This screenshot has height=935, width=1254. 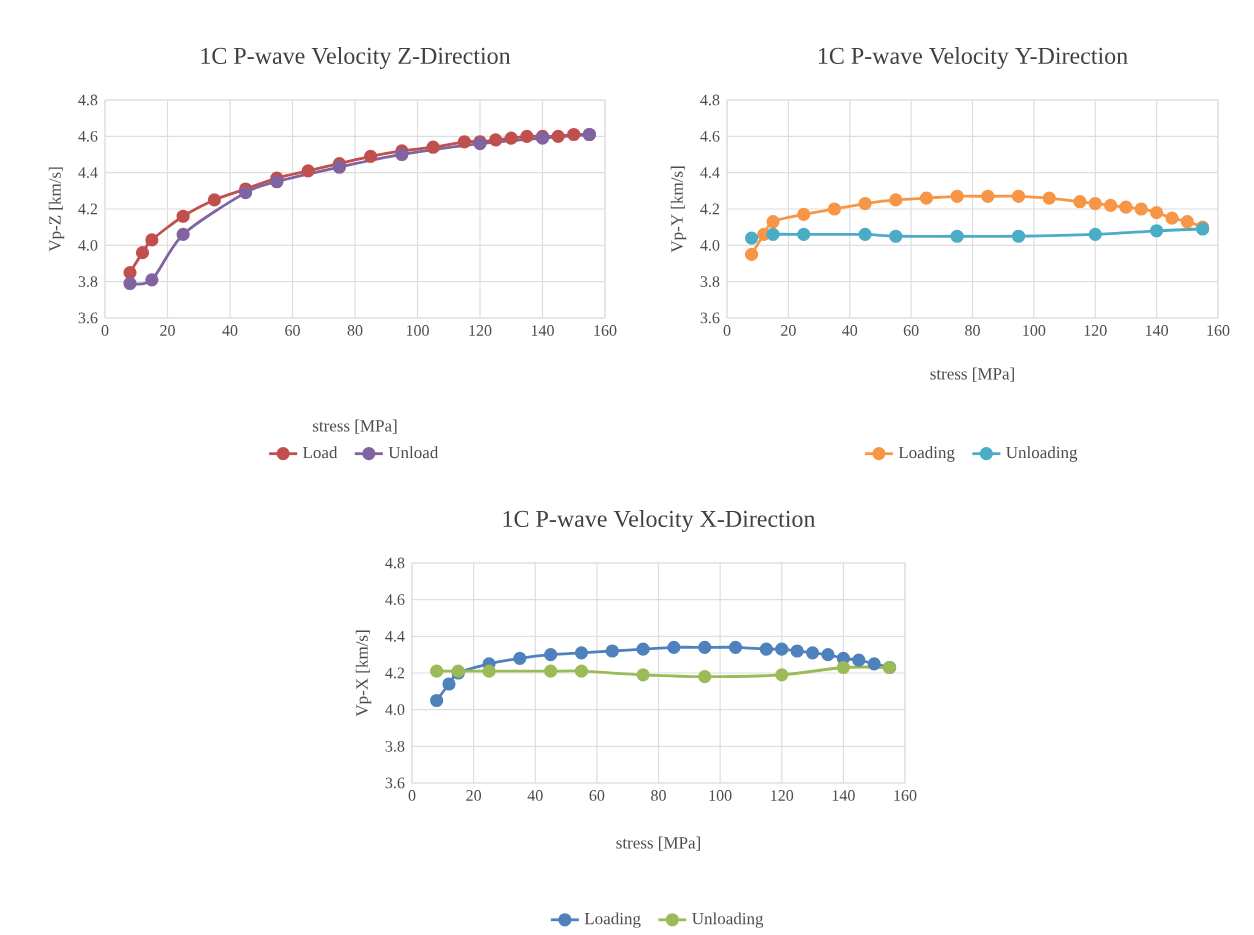 What do you see at coordinates (413, 452) in the screenshot?
I see `legend-label: Unload` at bounding box center [413, 452].